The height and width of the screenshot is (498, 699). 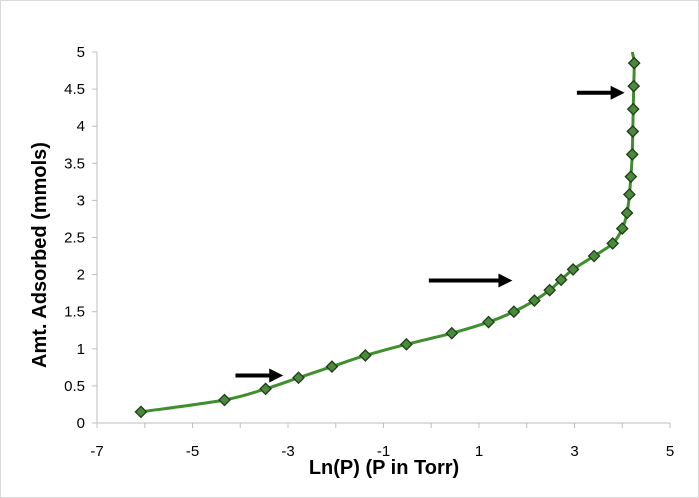 What do you see at coordinates (287, 451) in the screenshot?
I see `x-tick-label: -3` at bounding box center [287, 451].